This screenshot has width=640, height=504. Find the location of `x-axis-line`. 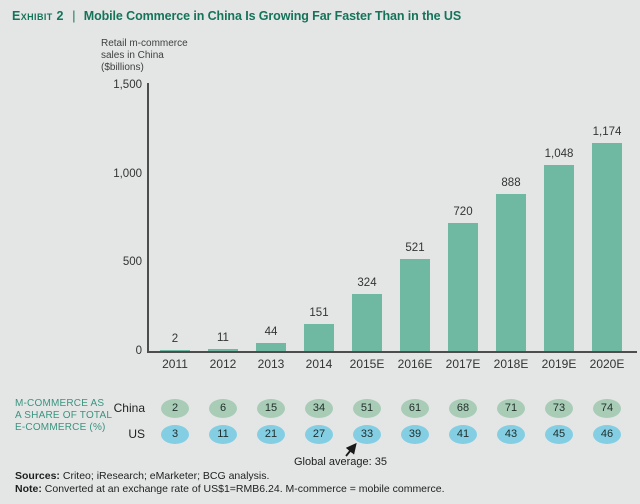

x-axis-line is located at coordinates (392, 352).